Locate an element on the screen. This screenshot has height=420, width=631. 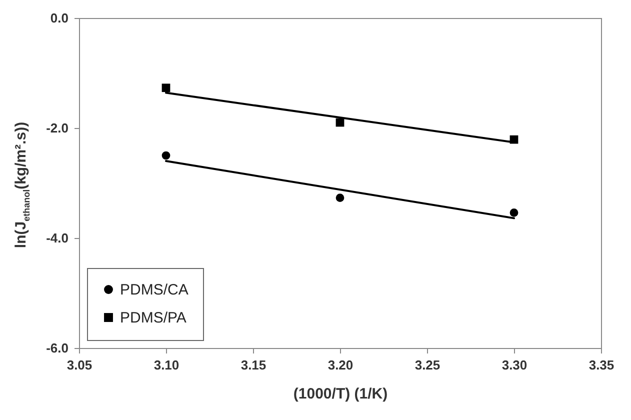
x-tick-label: 3.20 is located at coordinates (341, 365).